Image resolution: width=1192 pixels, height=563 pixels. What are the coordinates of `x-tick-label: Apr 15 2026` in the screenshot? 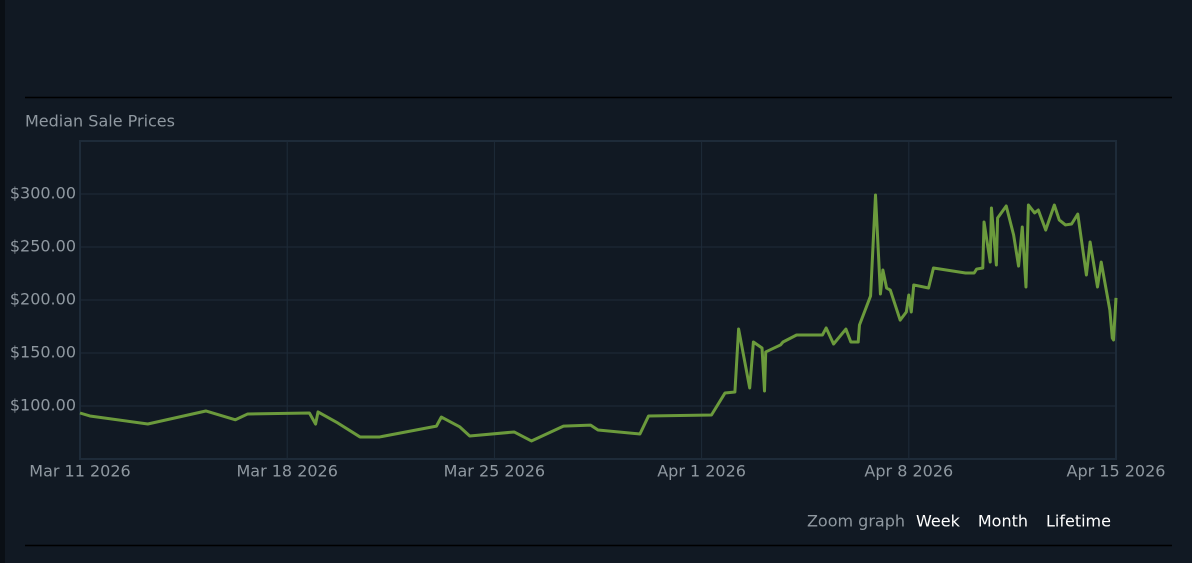 It's located at (1116, 471).